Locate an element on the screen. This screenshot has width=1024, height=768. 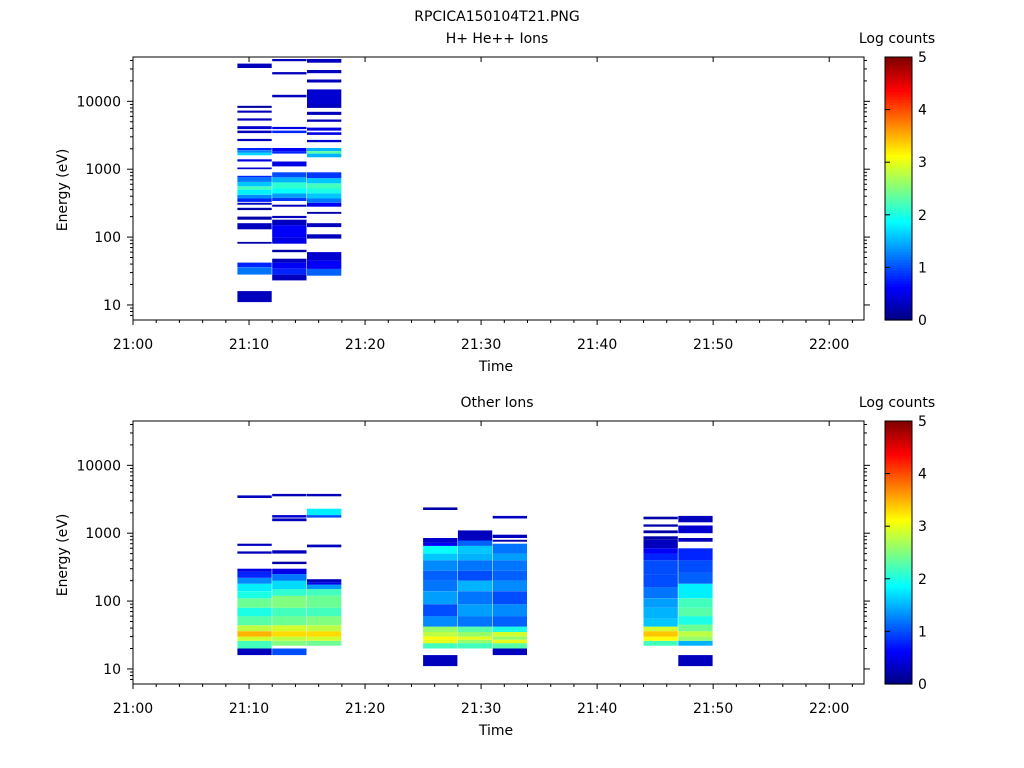
colorbar-tick-label: 4 is located at coordinates (922, 475).